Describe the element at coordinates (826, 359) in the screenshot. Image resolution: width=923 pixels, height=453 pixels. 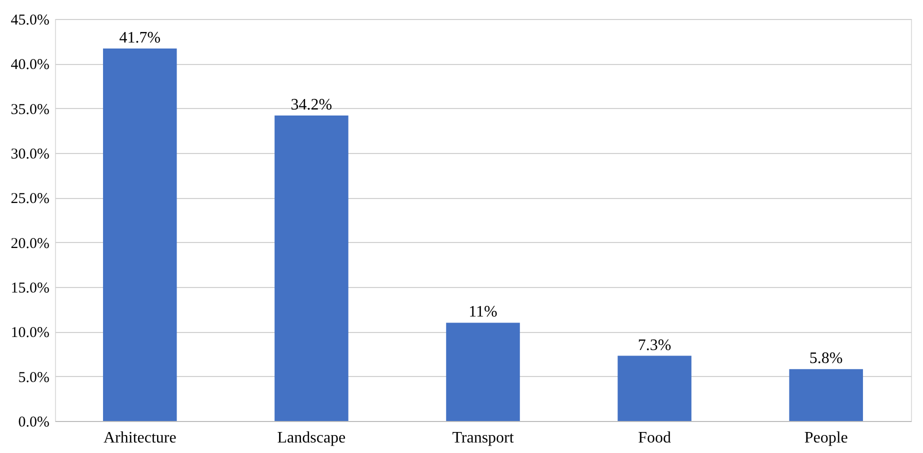
I see `data-label: 5.8%` at that location.